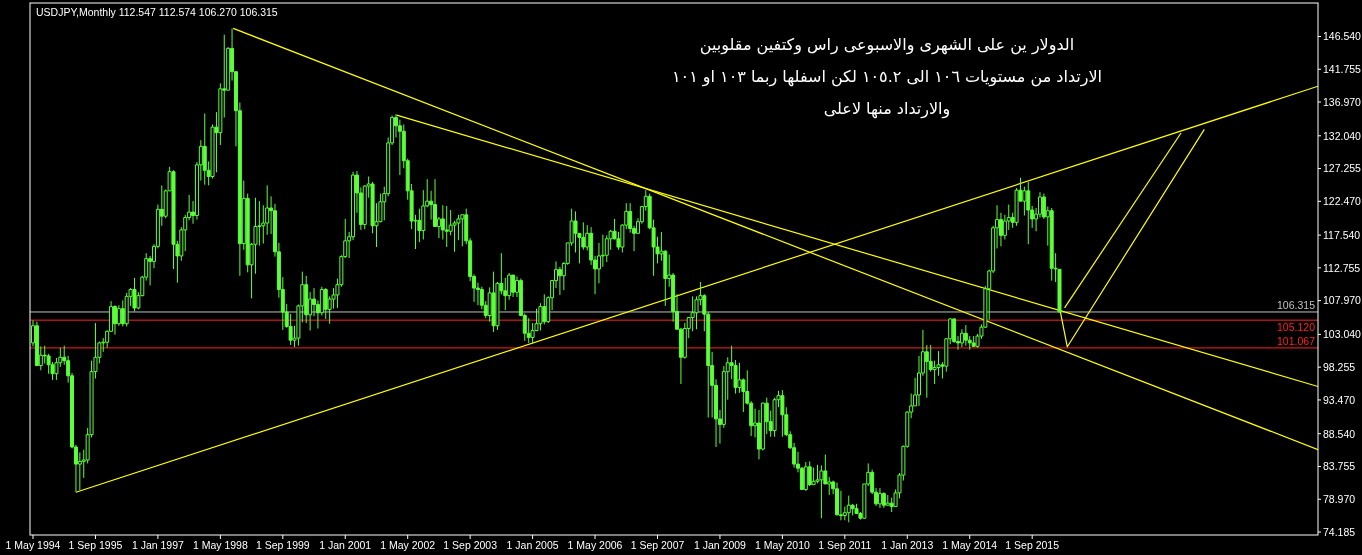 This screenshot has height=555, width=1362. What do you see at coordinates (1342, 234) in the screenshot?
I see `y-tick-label: 117.540` at bounding box center [1342, 234].